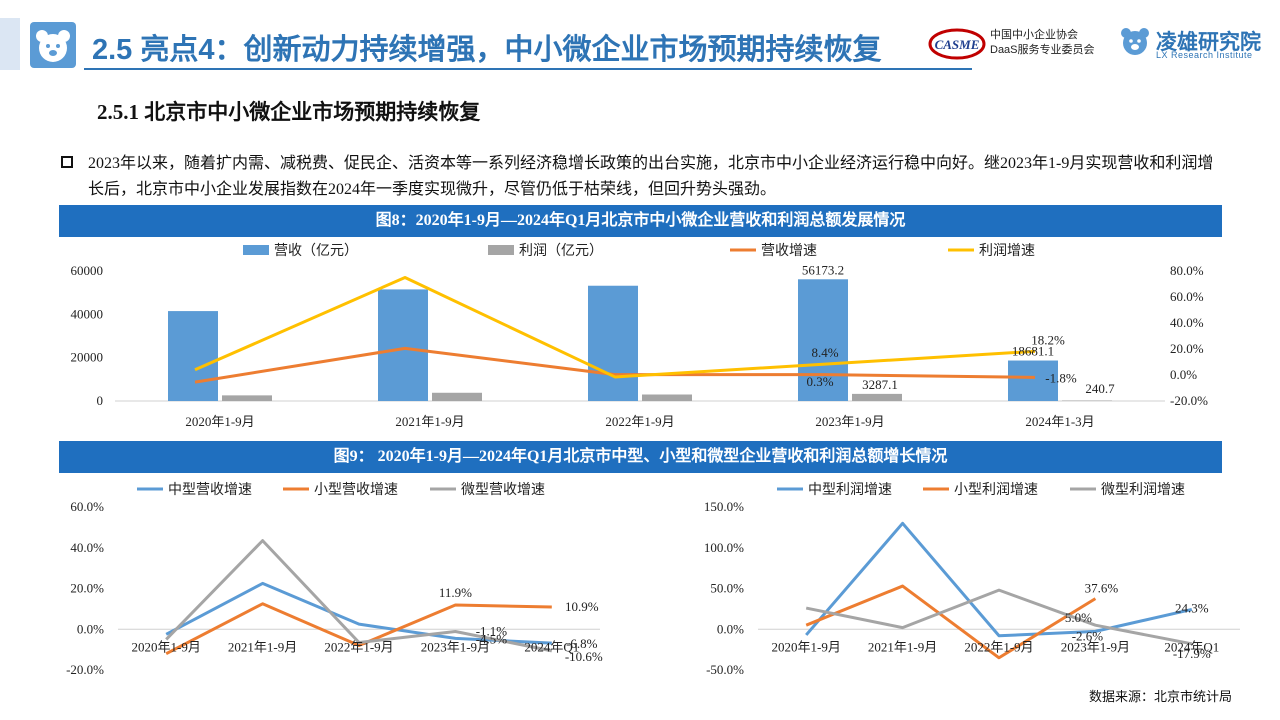  Describe the element at coordinates (1042, 43) in the screenshot. I see `org-name: 中国中小企业协会 DaaS服务专业委员会` at that location.